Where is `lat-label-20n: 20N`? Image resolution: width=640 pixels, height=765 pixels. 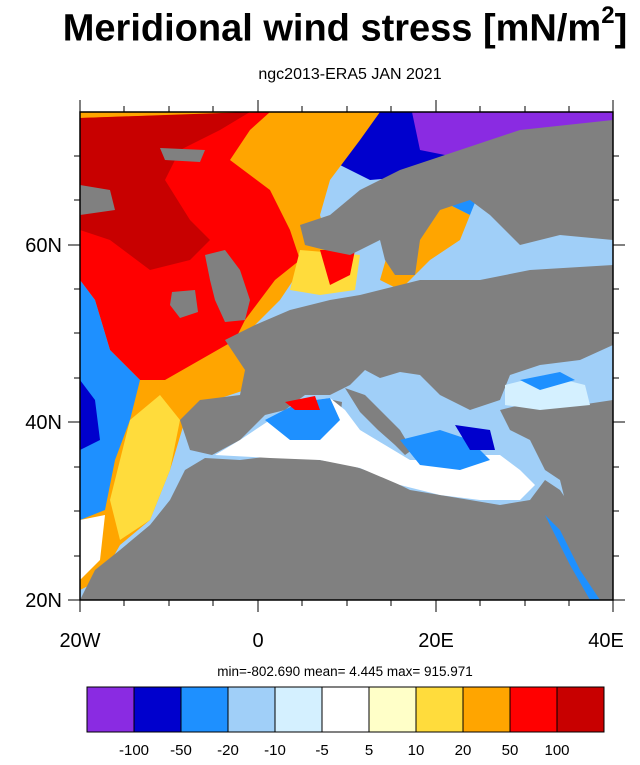 lat-label-20n: 20N is located at coordinates (43, 601).